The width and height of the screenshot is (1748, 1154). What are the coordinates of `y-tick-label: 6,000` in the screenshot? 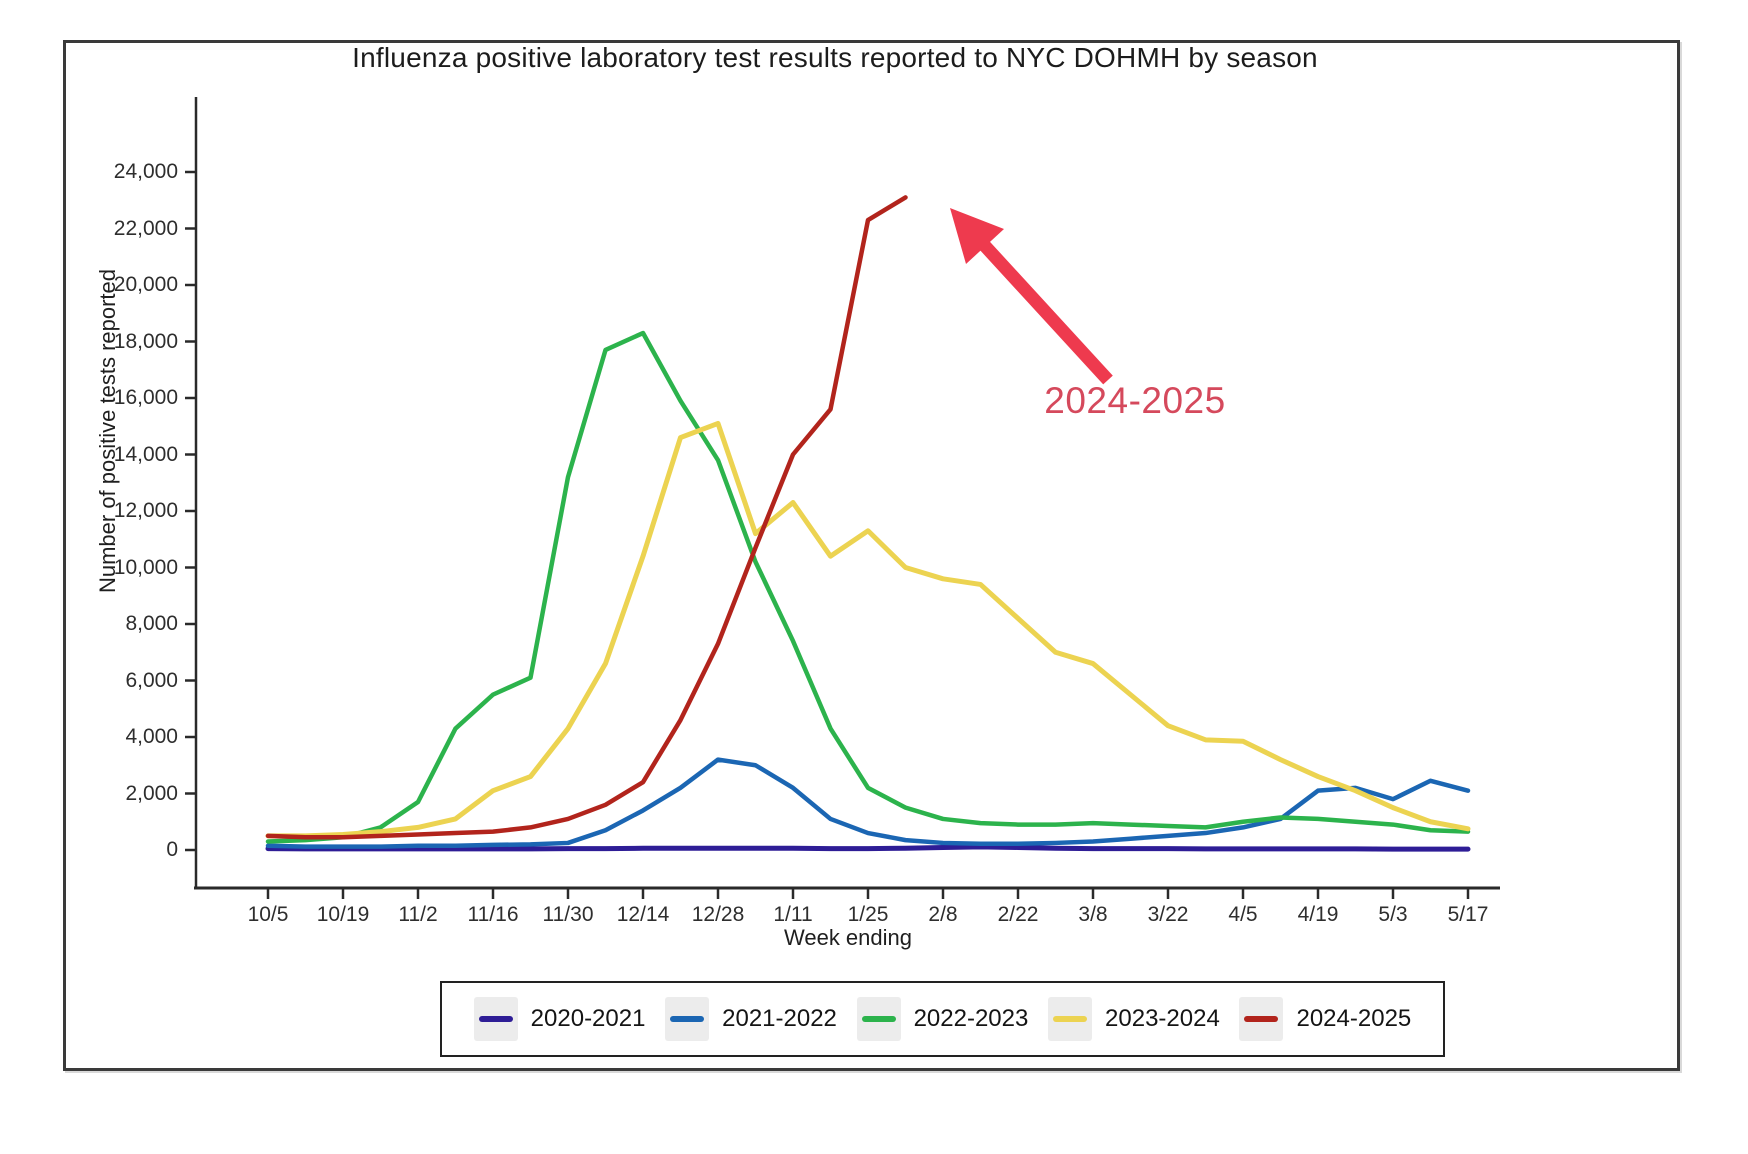 It's located at (151, 680).